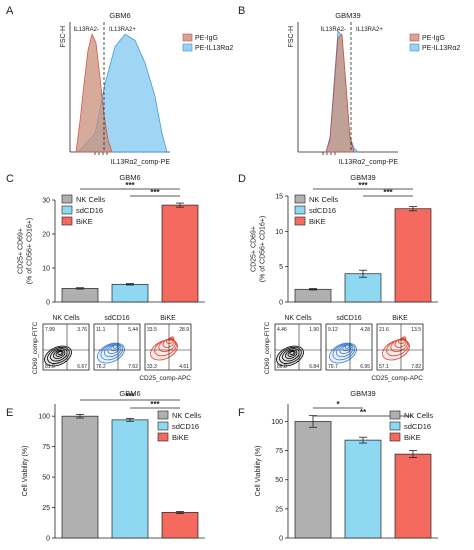 The height and width of the screenshot is (550, 474). What do you see at coordinates (122, 30) in the screenshot?
I see `gate-label-pos-A: IL13RA2+` at bounding box center [122, 30].